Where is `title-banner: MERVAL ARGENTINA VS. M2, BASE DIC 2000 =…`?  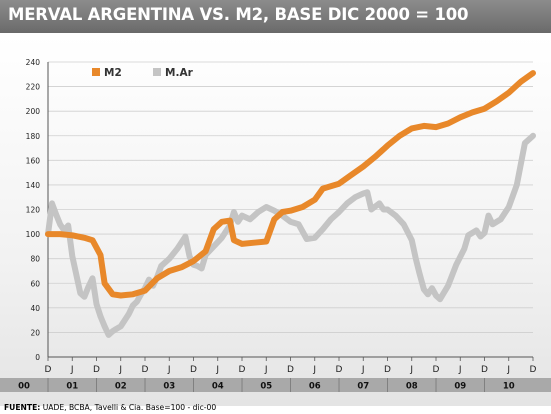
title-banner: MERVAL ARGENTINA VS. M2, BASE DIC 2000 =… is located at coordinates (275, 16).